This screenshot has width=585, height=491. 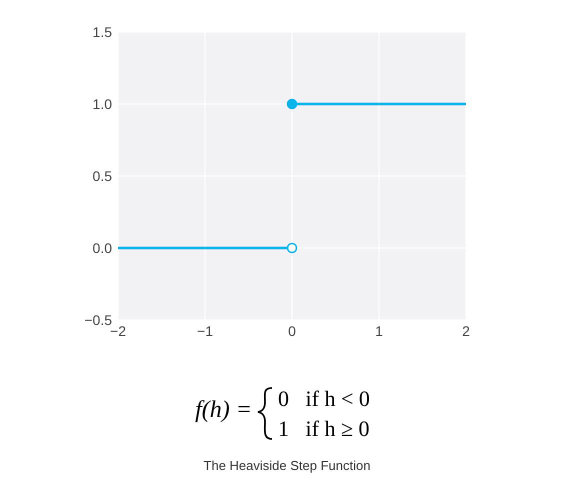 What do you see at coordinates (205, 331) in the screenshot?
I see `x-tick-label: −1` at bounding box center [205, 331].